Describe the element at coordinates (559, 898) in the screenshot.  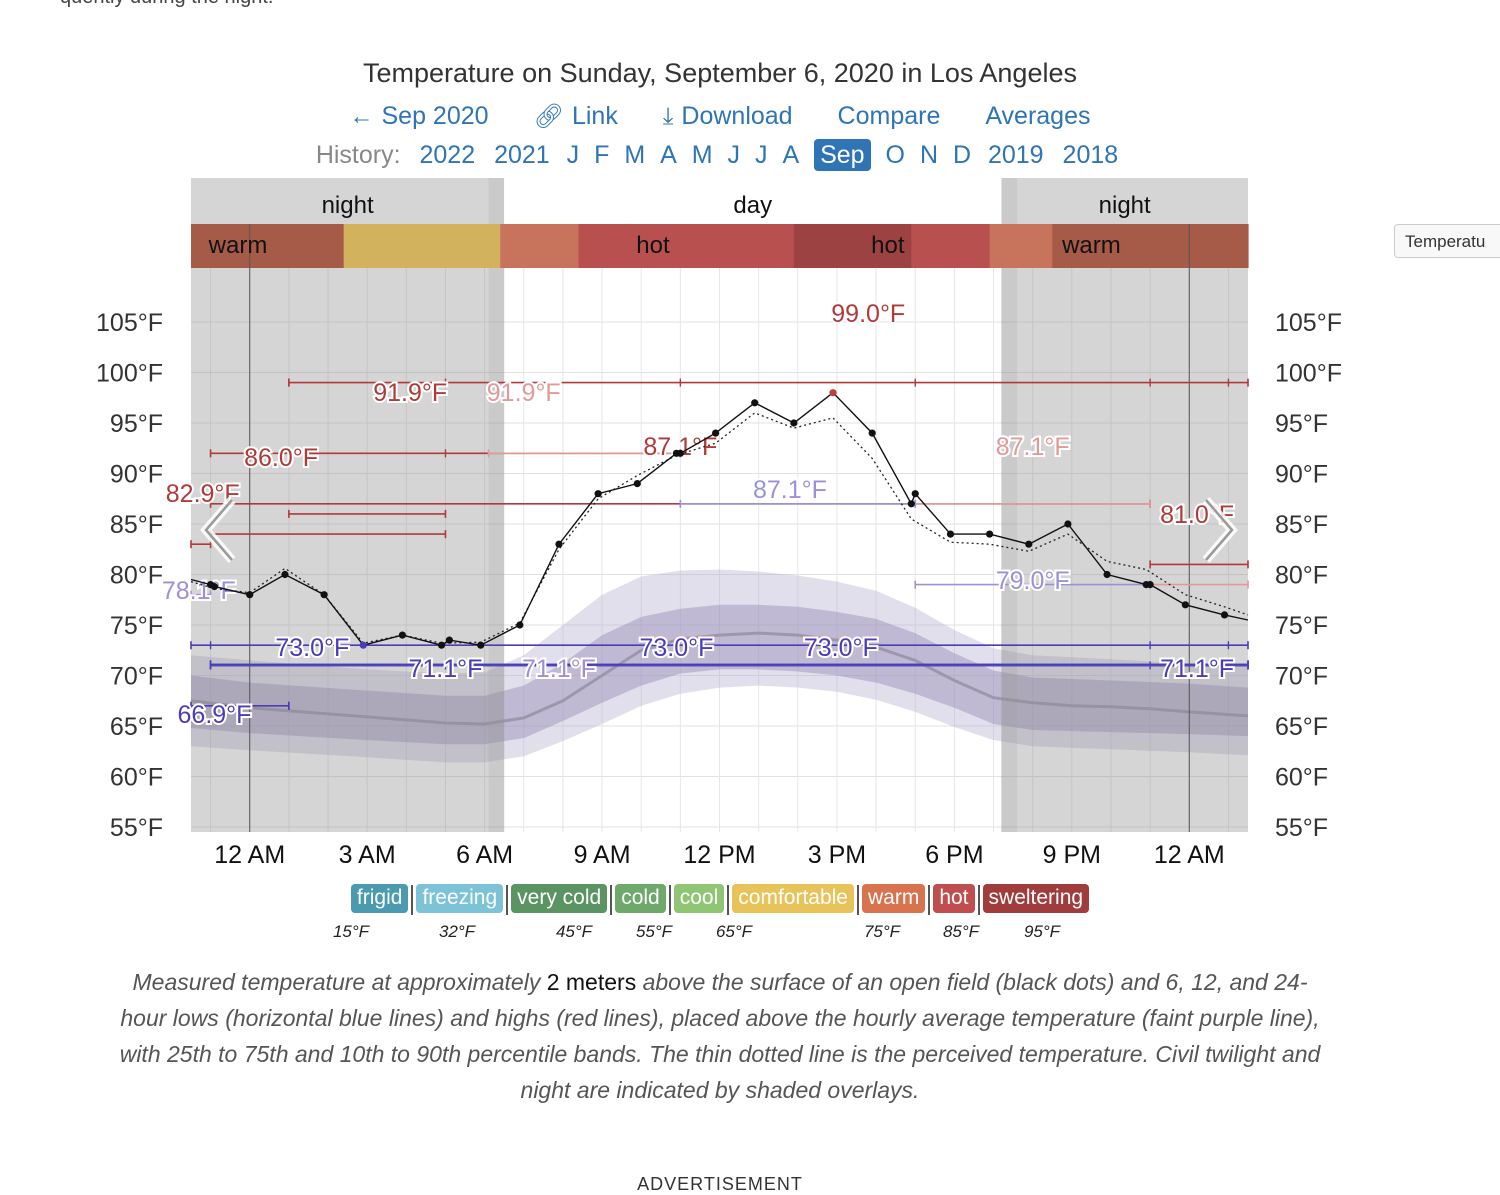
I see `legend-very-cold: very cold` at that location.